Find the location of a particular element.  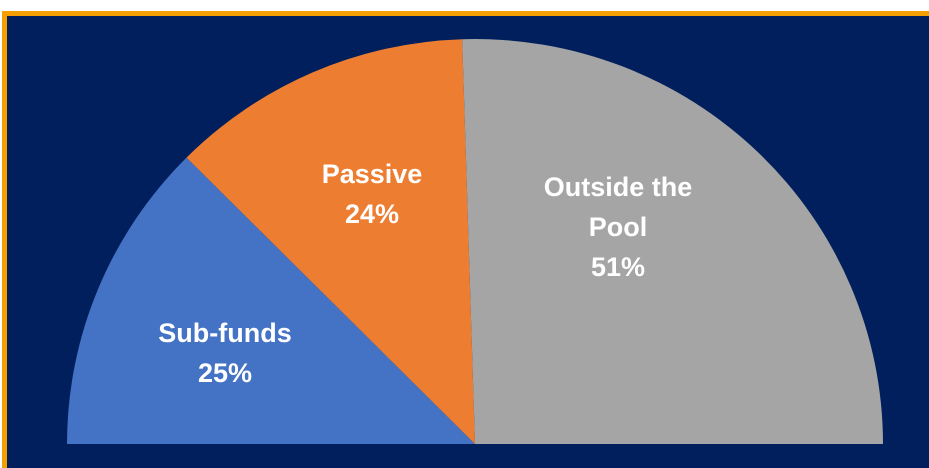

data-label-passive: Passive 24% is located at coordinates (372, 194).